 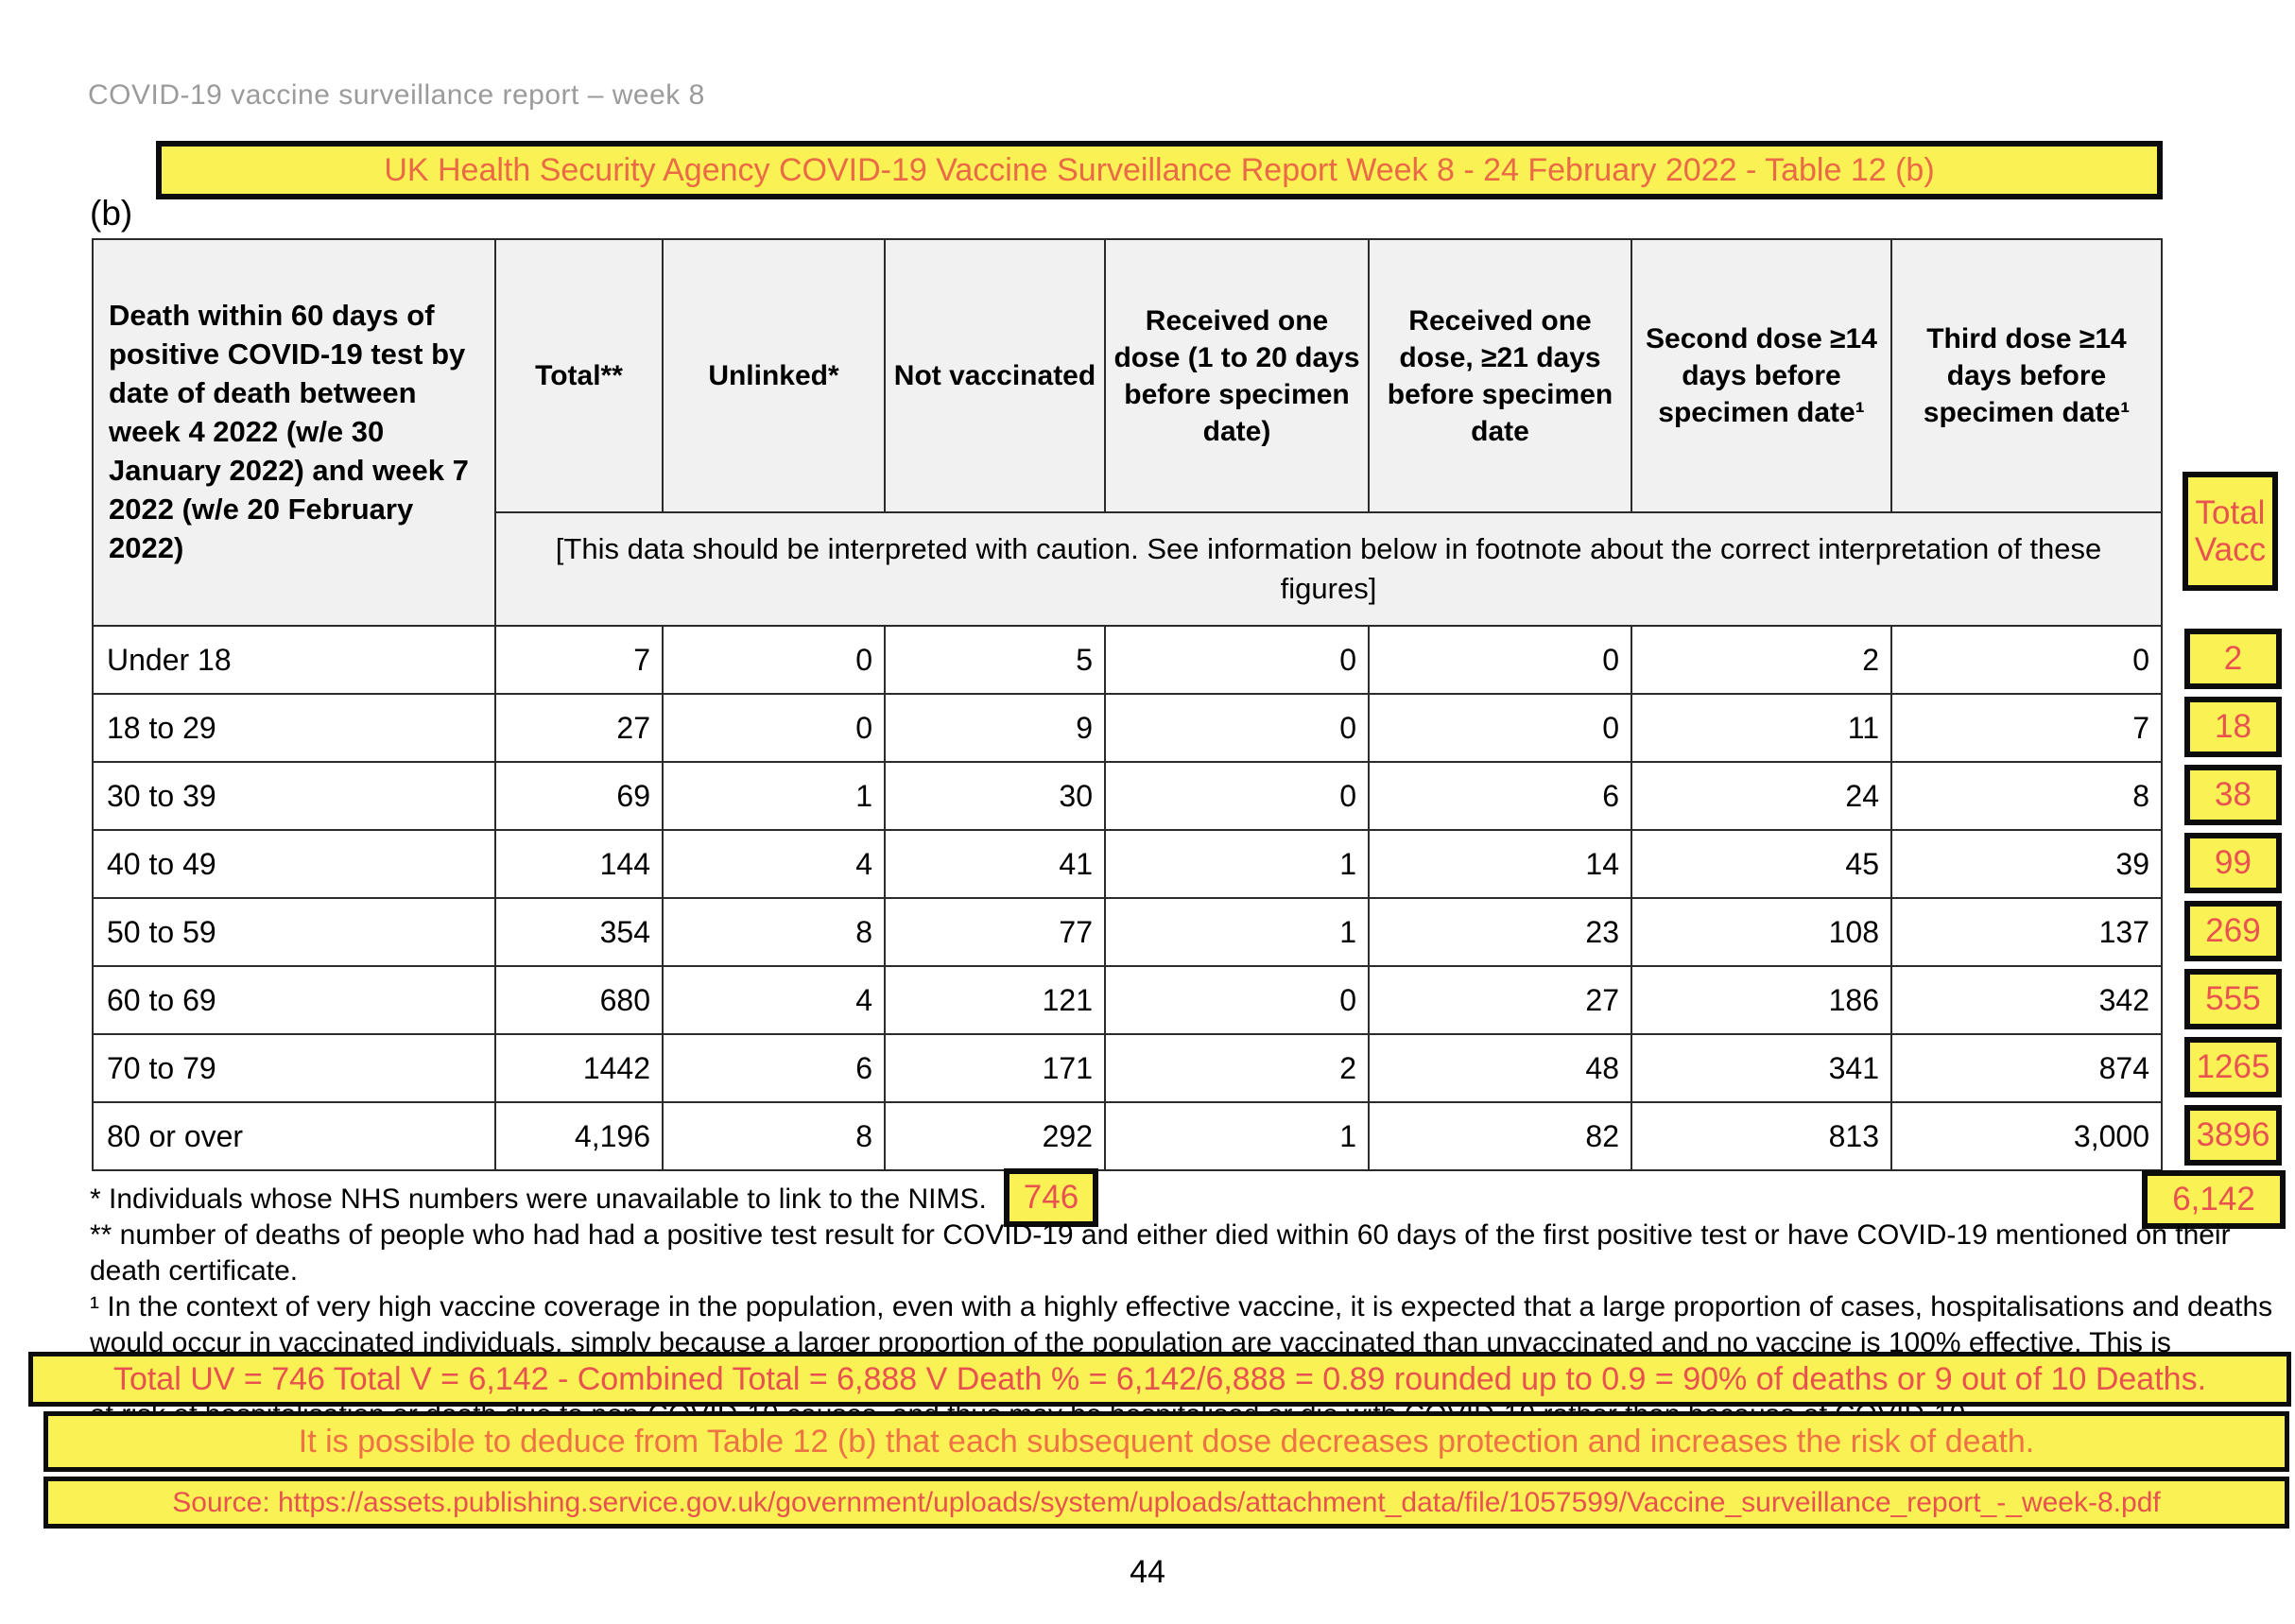 What do you see at coordinates (2233, 1067) in the screenshot?
I see `total-vacc-box: 1265` at bounding box center [2233, 1067].